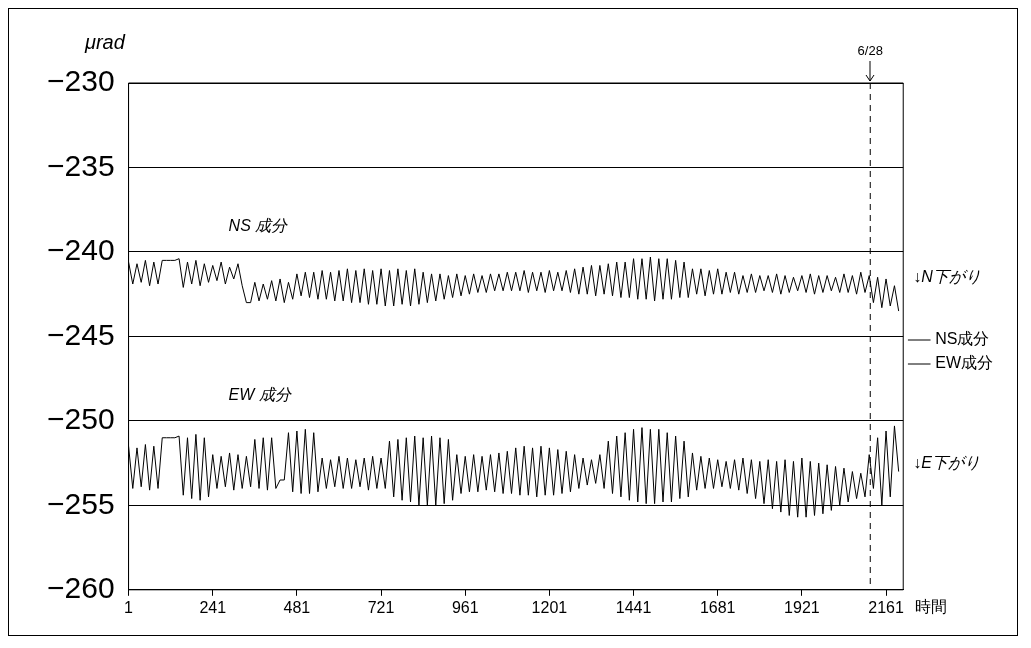 Image resolution: width=1031 pixels, height=648 pixels. I want to click on legend-label: NS成分, so click(962, 339).